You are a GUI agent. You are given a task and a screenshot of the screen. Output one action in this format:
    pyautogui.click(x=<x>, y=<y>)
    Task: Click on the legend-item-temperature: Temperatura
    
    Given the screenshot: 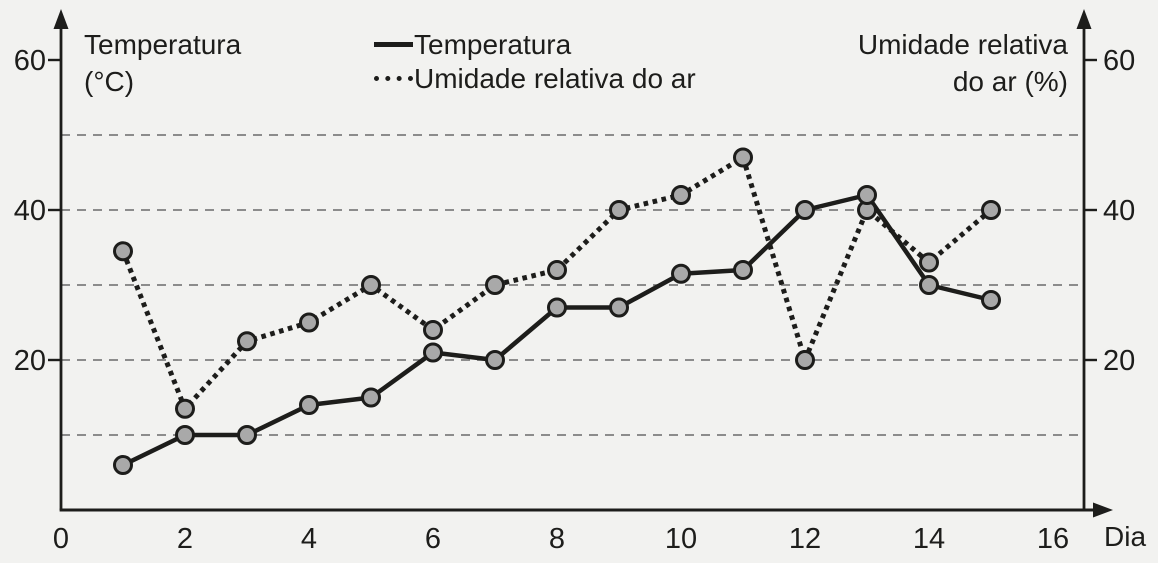 What is the action you would take?
    pyautogui.click(x=535, y=44)
    